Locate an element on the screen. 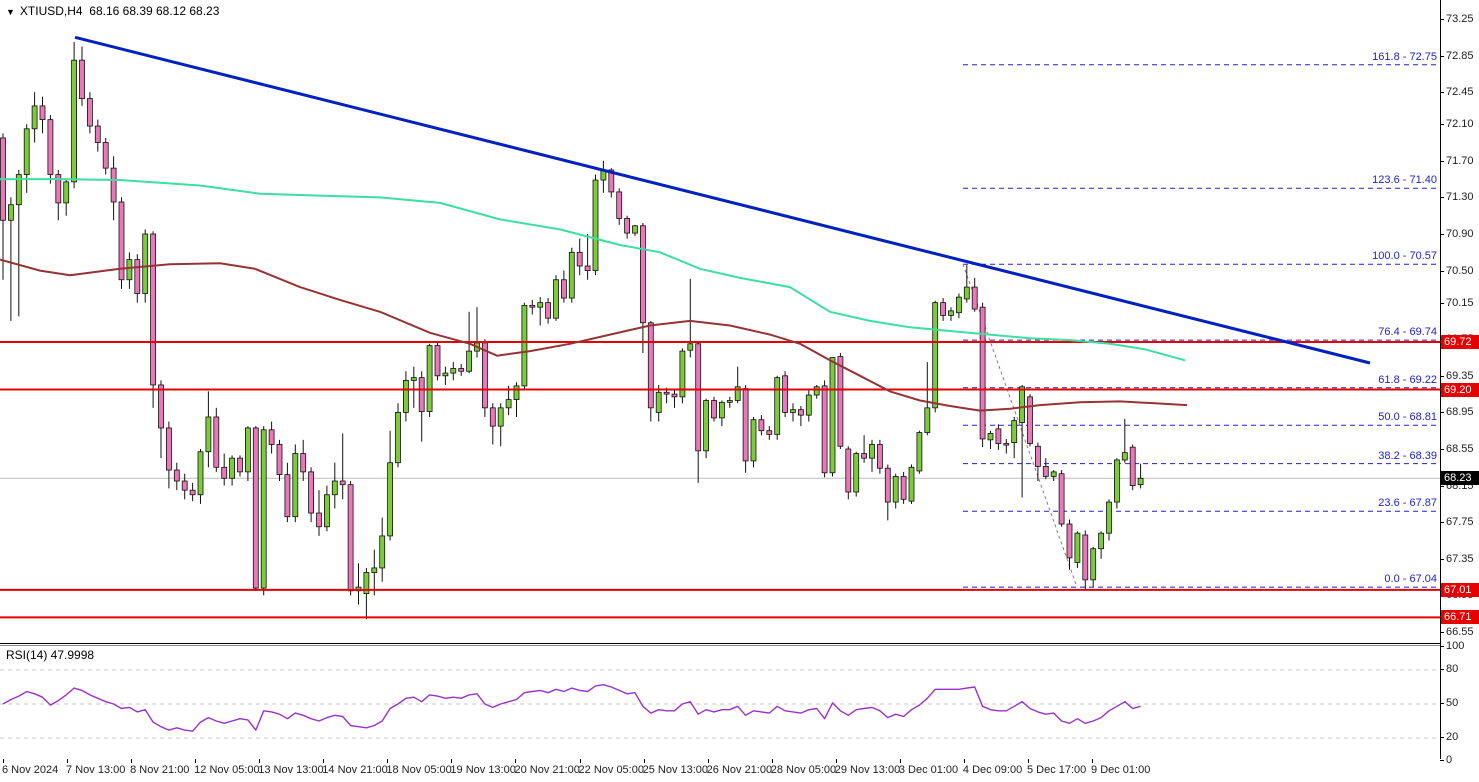  time-tick-label: 14 Nov 21:00 is located at coordinates (355, 770).